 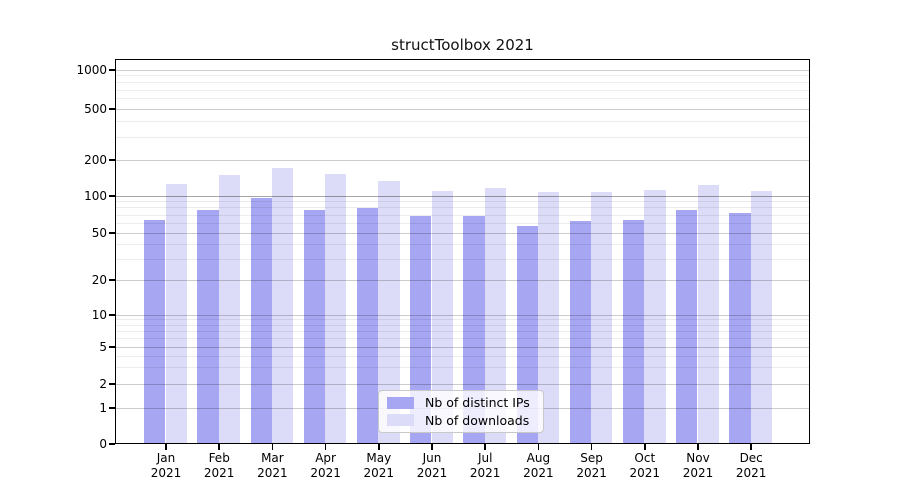 I want to click on y-tick-label: 10, so click(x=99, y=314).